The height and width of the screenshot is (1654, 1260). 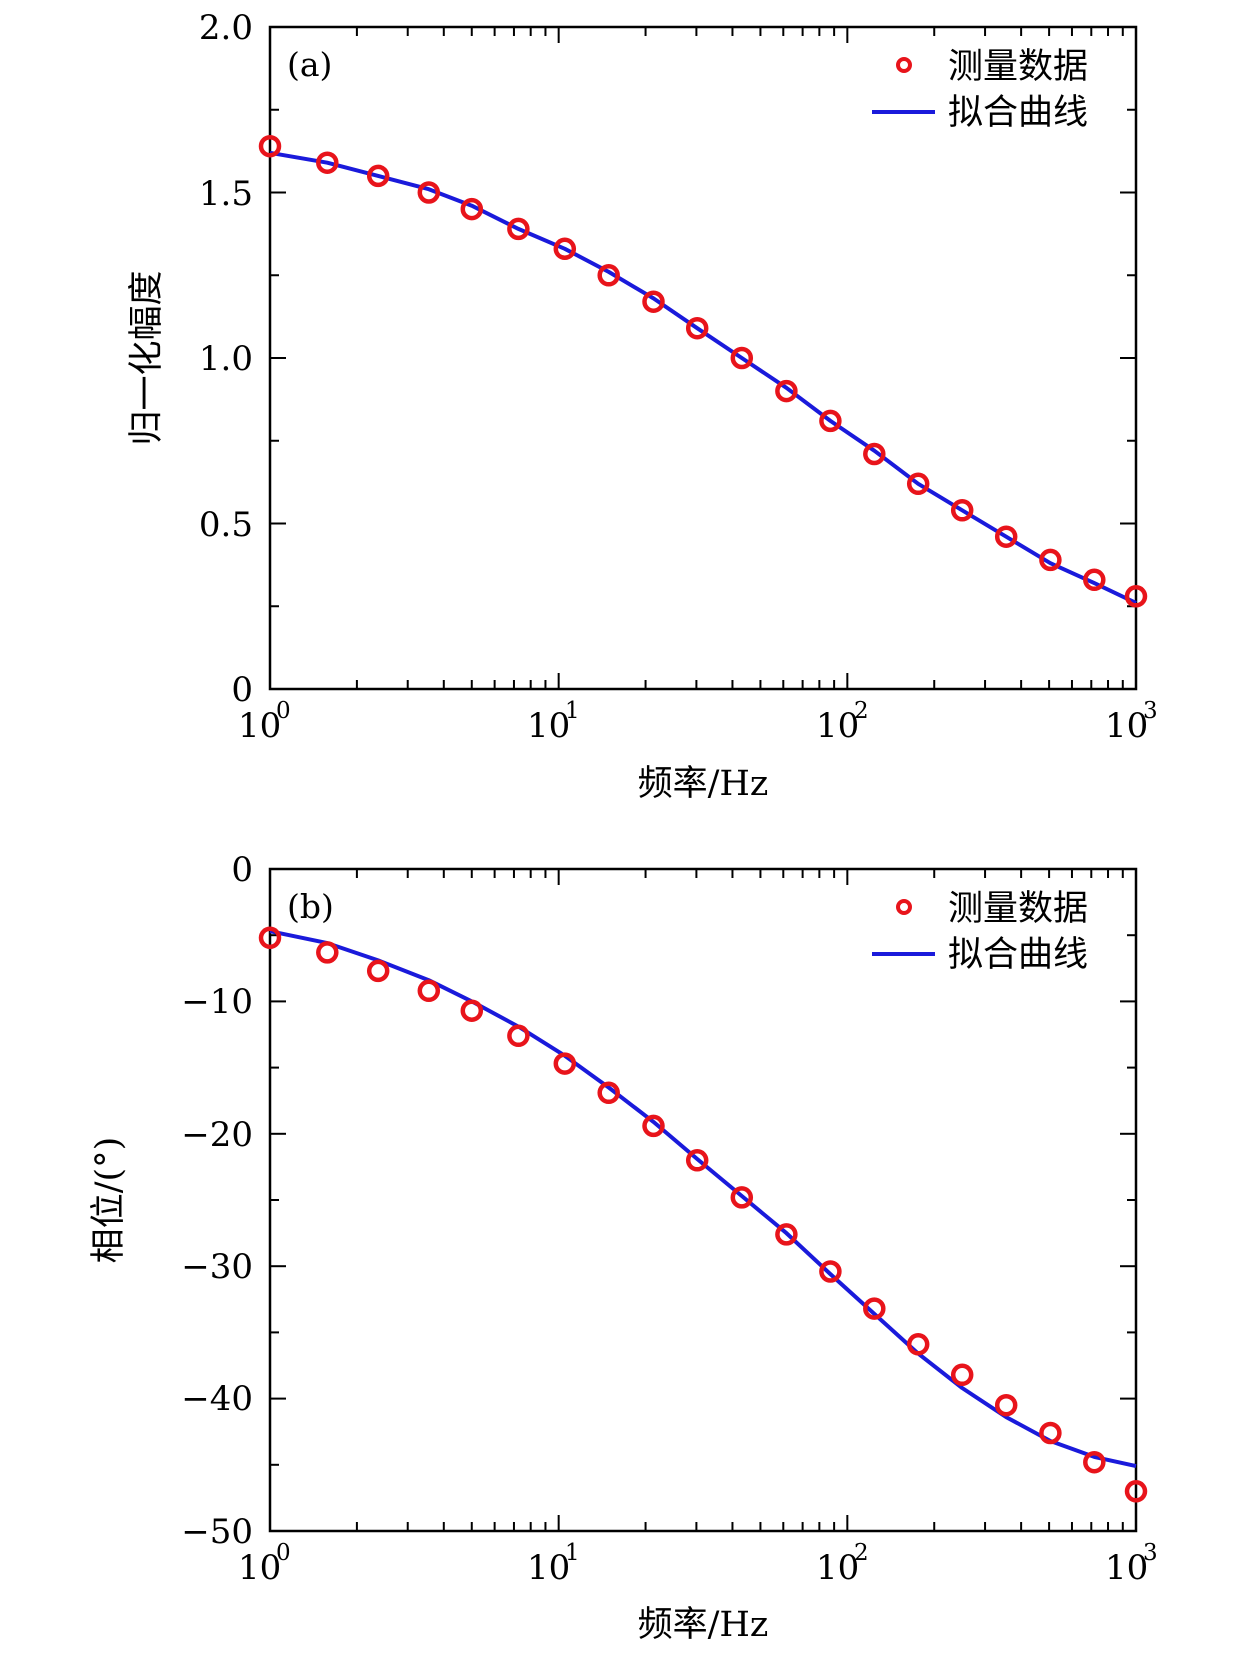 I want to click on panel-label-a: (a), so click(x=309, y=64).